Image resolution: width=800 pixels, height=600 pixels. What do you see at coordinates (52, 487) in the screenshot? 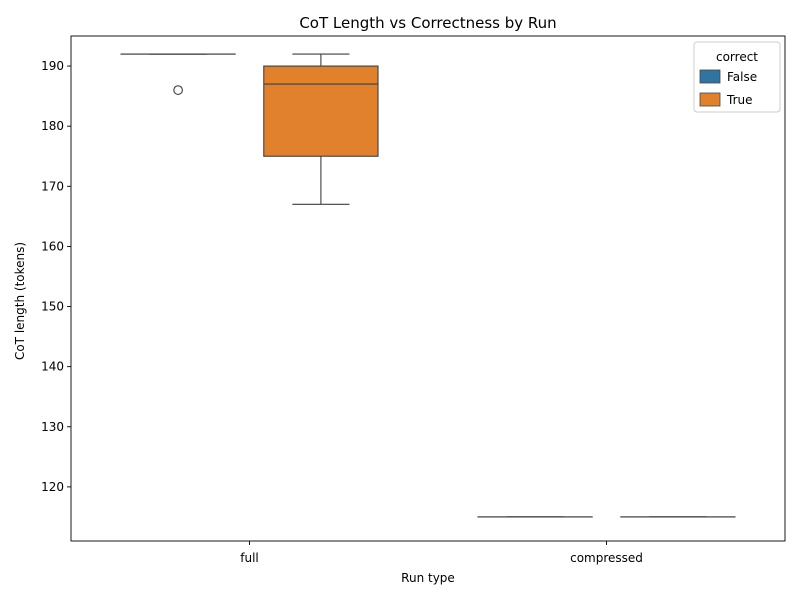
I see `y-tick-label: 120` at bounding box center [52, 487].